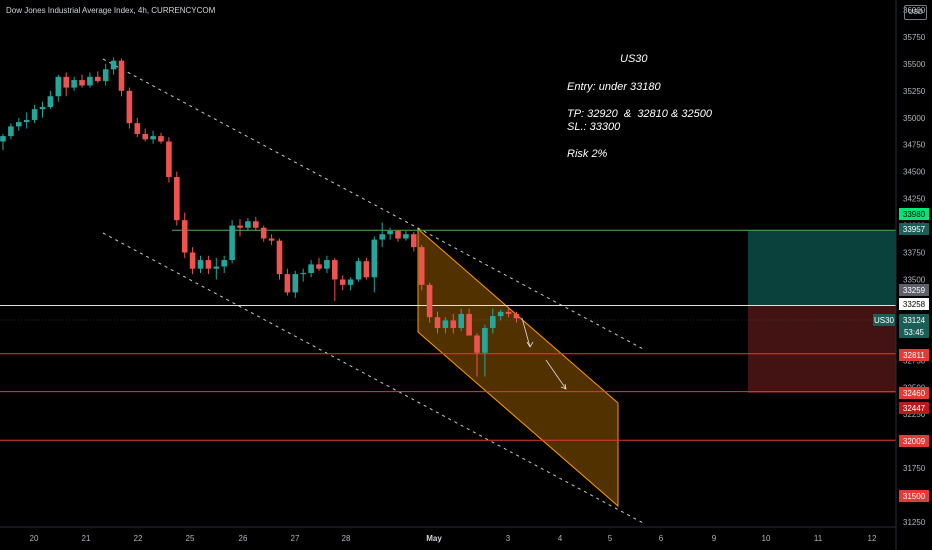 The image size is (932, 550). Describe the element at coordinates (563, 386) in the screenshot. I see `projection-arrow-head` at that location.